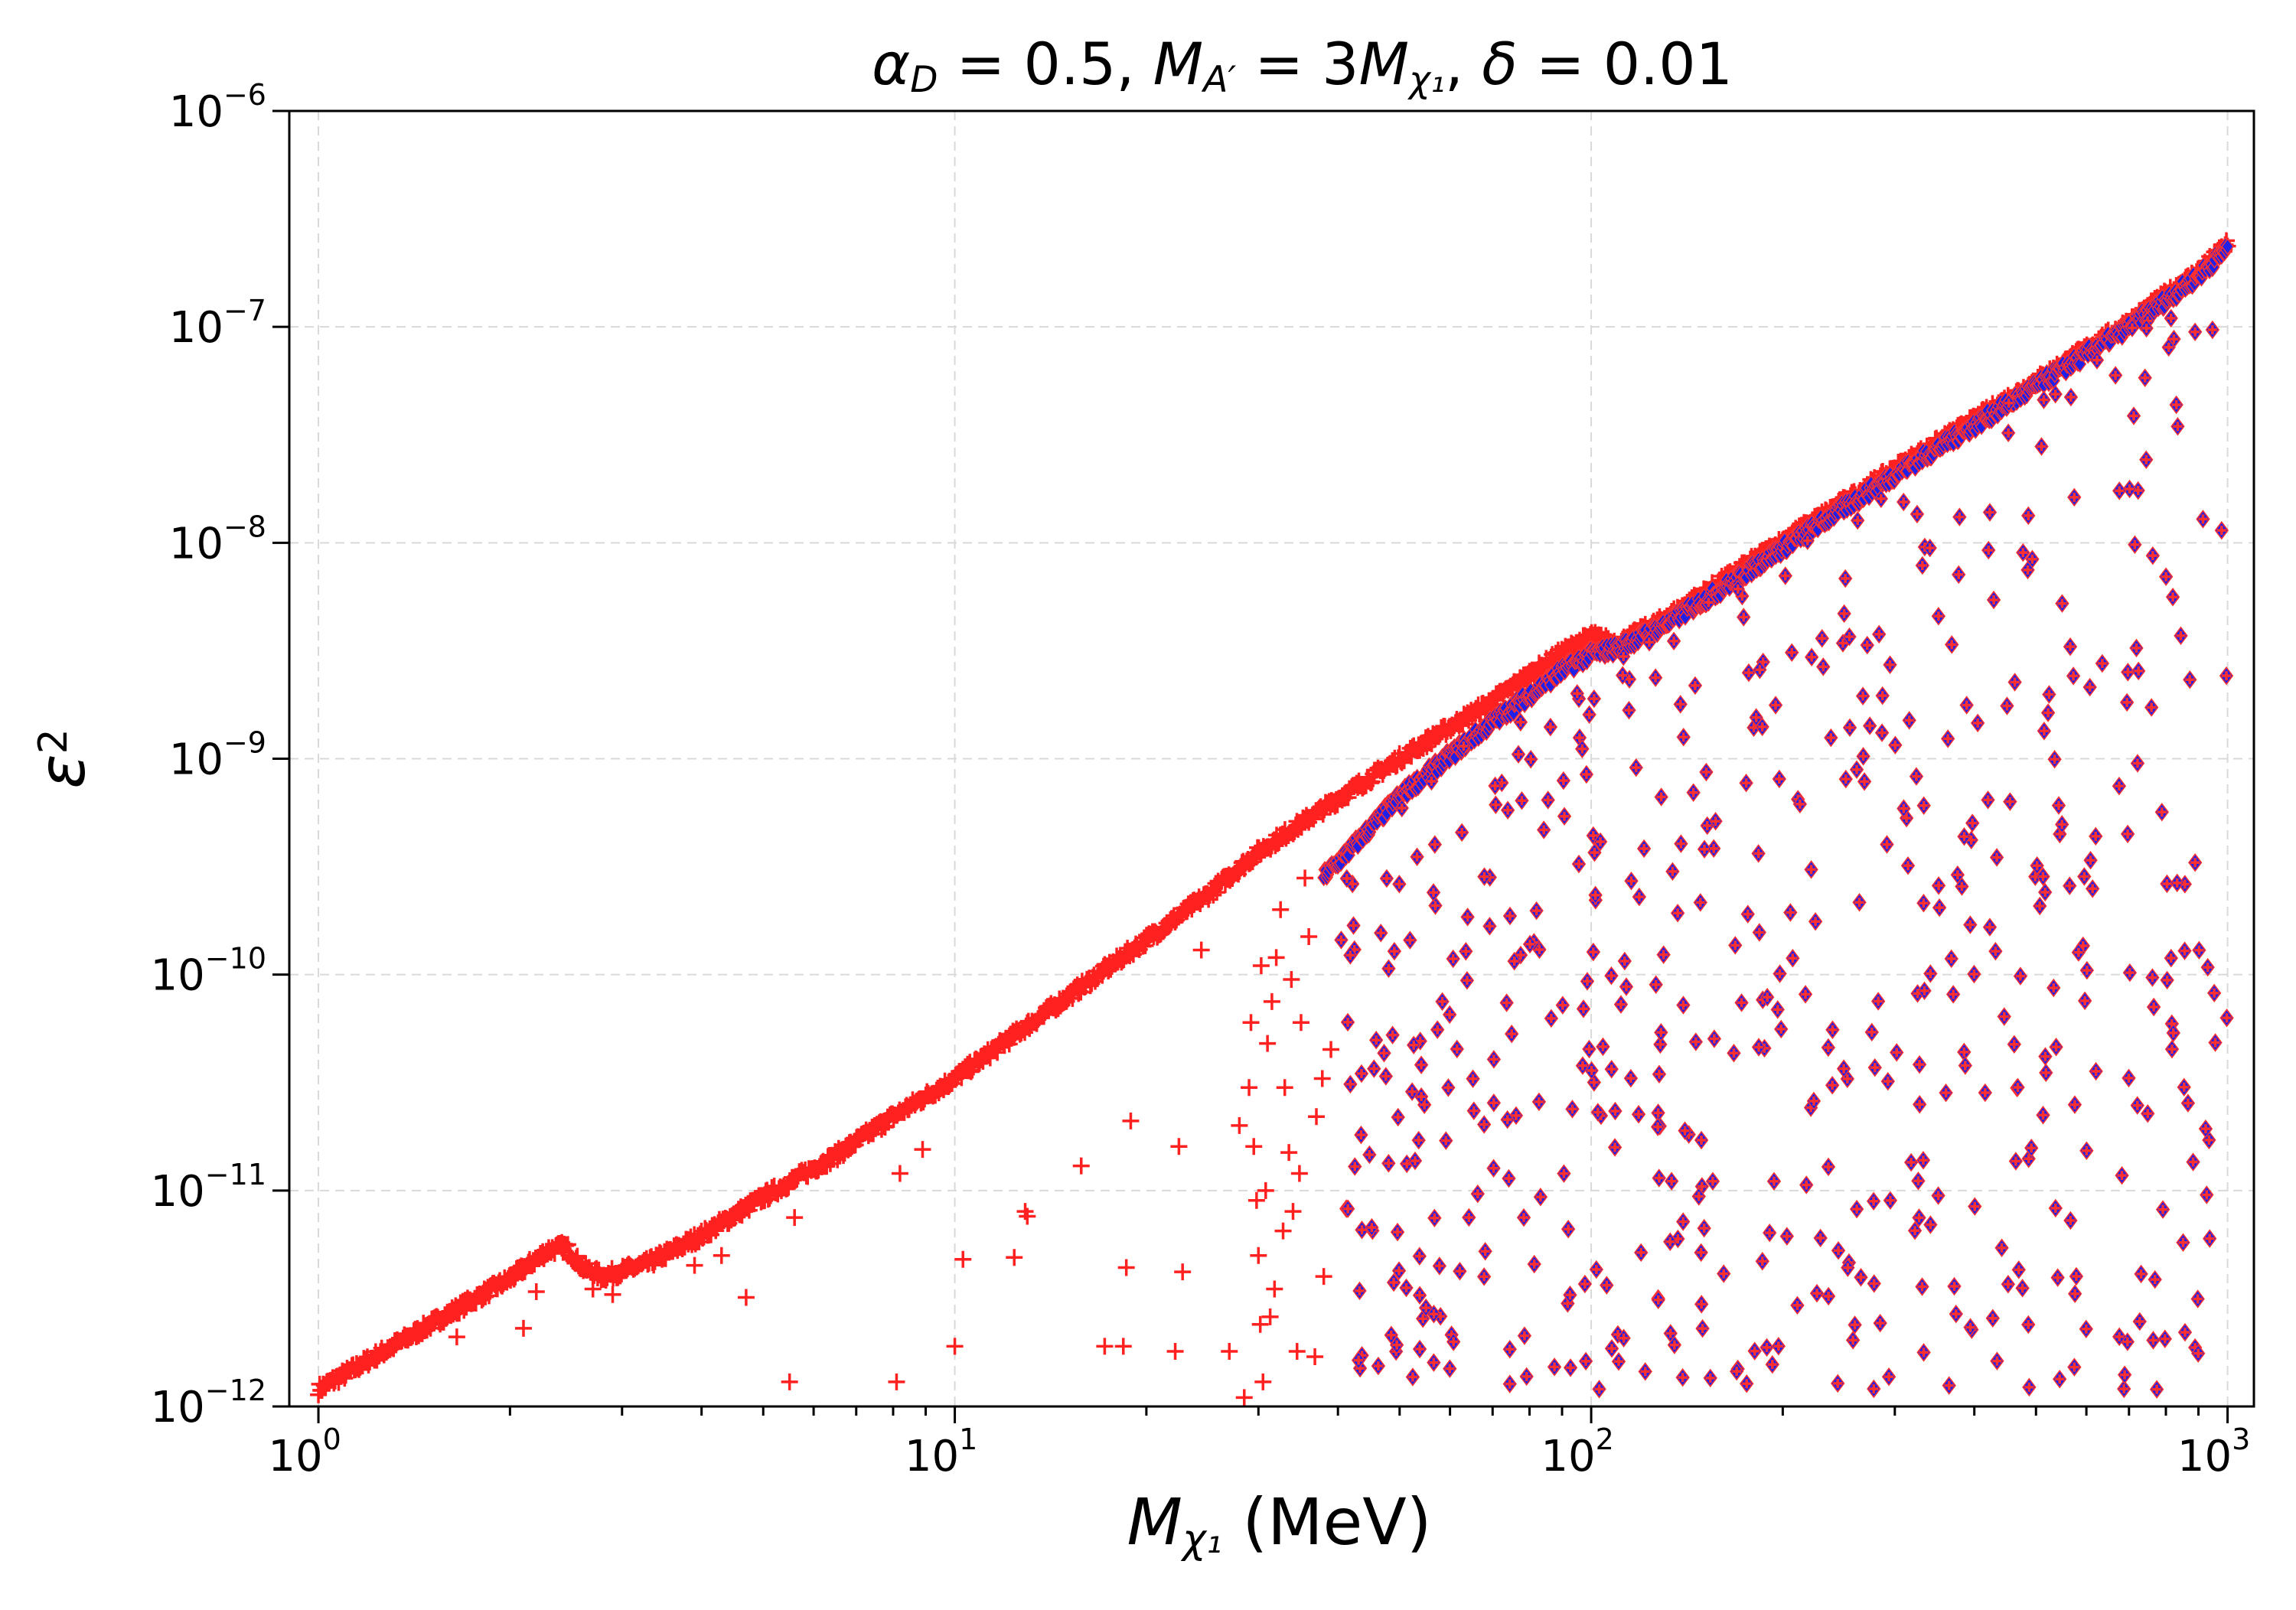 This screenshot has width=2296, height=1610. Describe the element at coordinates (217, 756) in the screenshot. I see `y-tick-label: 10⁻⁹` at that location.